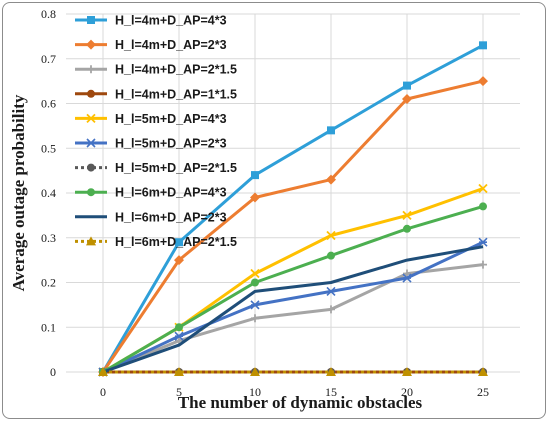 The image size is (550, 423). I want to click on legend-entry: H_l=4m+D_AP=1*1.5, so click(156, 94).